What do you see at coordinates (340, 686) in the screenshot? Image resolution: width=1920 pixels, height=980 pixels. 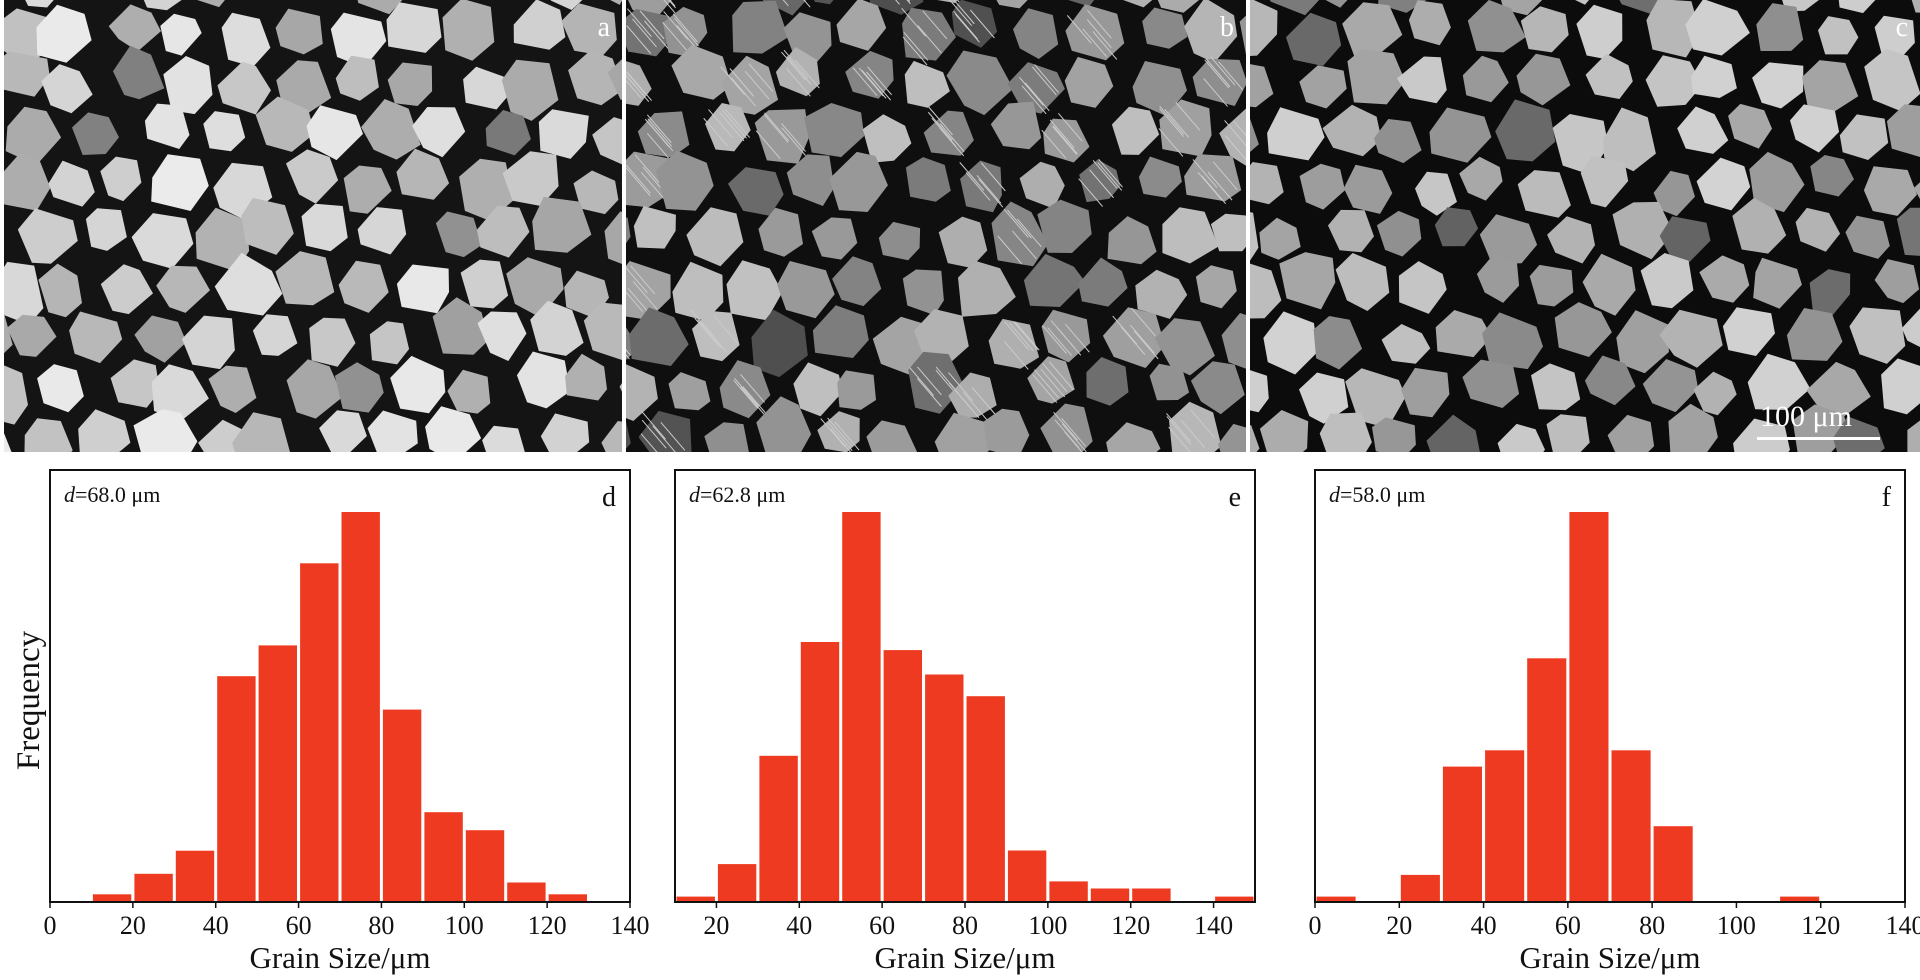 I see `plot-frame` at bounding box center [340, 686].